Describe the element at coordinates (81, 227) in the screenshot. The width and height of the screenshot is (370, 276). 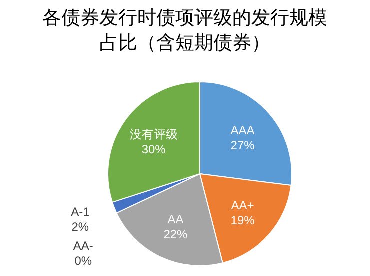
I see `data-label: 2%` at that location.